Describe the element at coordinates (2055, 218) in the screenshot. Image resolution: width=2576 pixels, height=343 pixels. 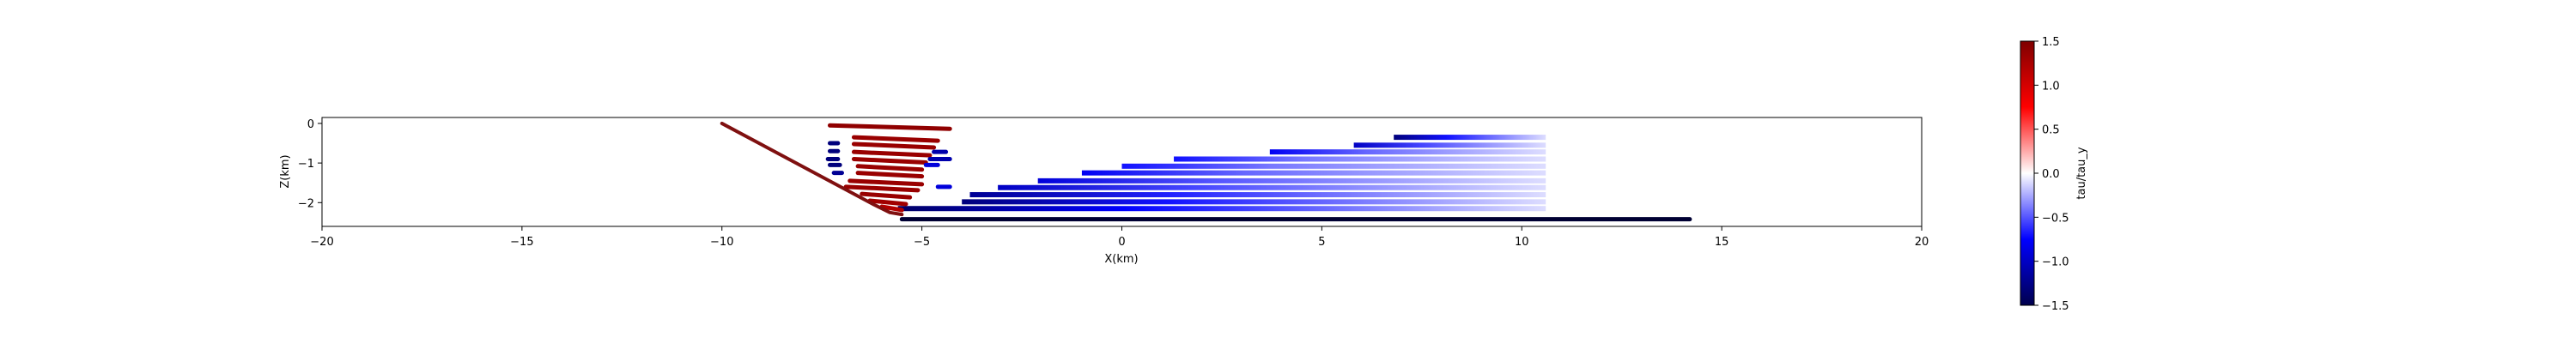
I see `colorbar-tick-label: −0.5` at that location.